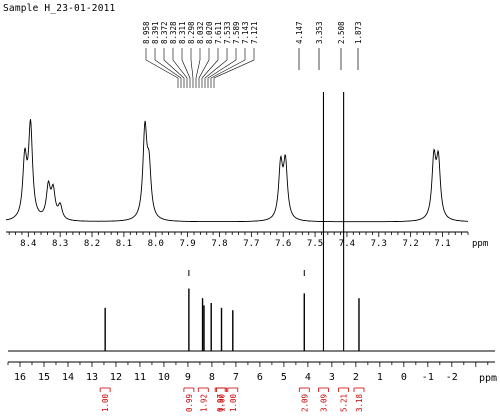  What do you see at coordinates (92, 377) in the screenshot?
I see `full-tick-label: 13` at bounding box center [92, 377].